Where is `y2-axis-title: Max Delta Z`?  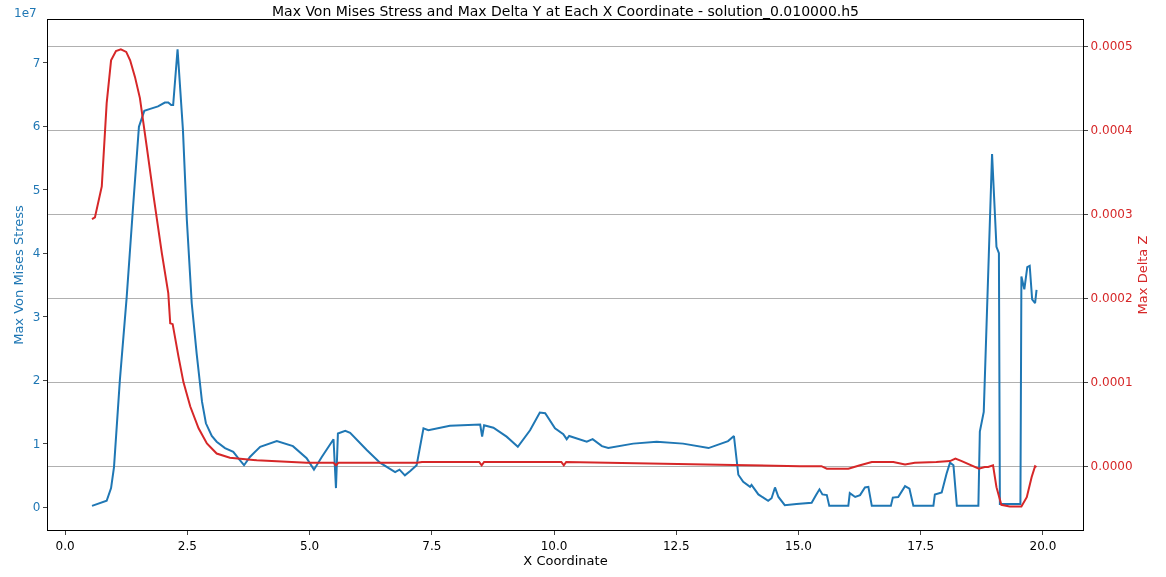
y2-axis-title: Max Delta Z is located at coordinates (1143, 275).